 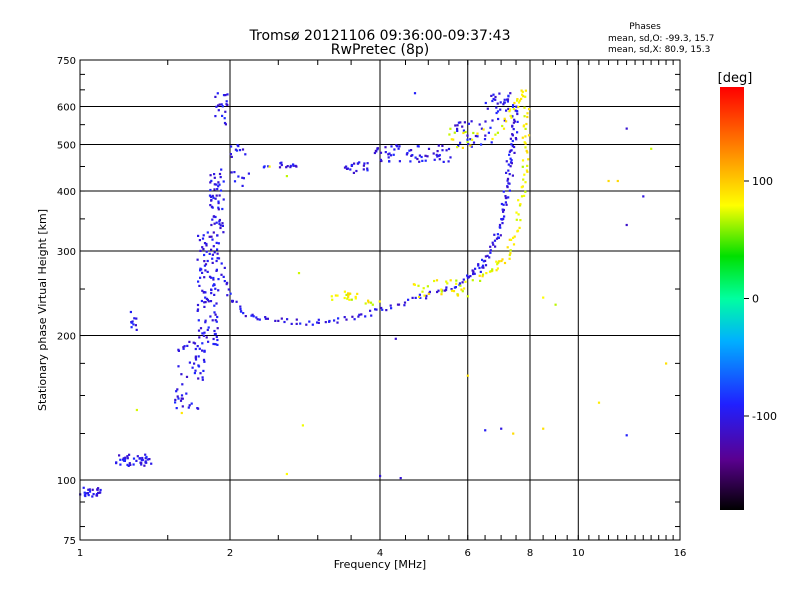 What do you see at coordinates (680, 553) in the screenshot?
I see `x-tick-label: 16` at bounding box center [680, 553].